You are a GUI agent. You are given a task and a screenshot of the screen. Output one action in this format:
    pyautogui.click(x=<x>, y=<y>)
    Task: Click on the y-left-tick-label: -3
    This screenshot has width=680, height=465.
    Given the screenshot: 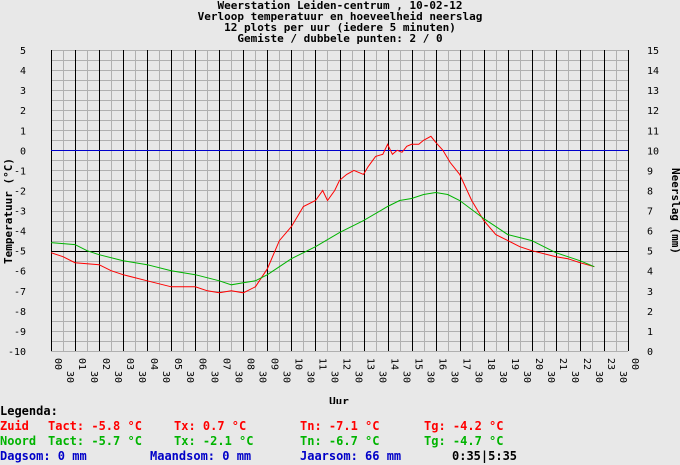 What is the action you would take?
    pyautogui.click(x=20, y=212)
    